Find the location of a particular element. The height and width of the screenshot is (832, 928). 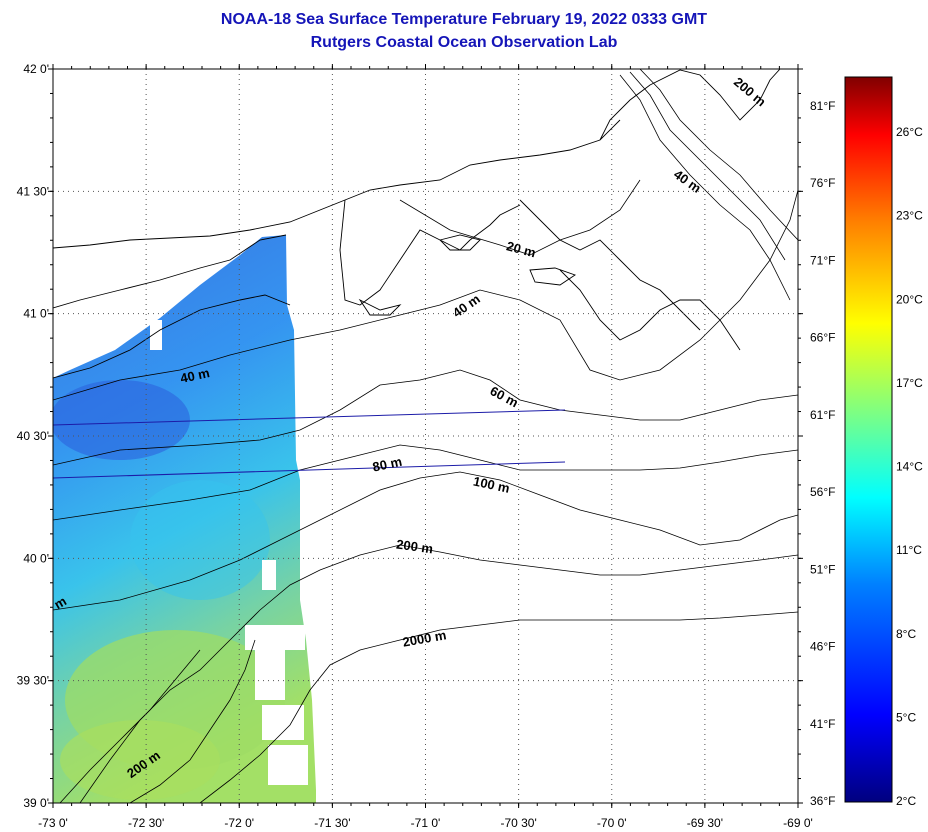

contour-label: 80 m is located at coordinates (387, 464).